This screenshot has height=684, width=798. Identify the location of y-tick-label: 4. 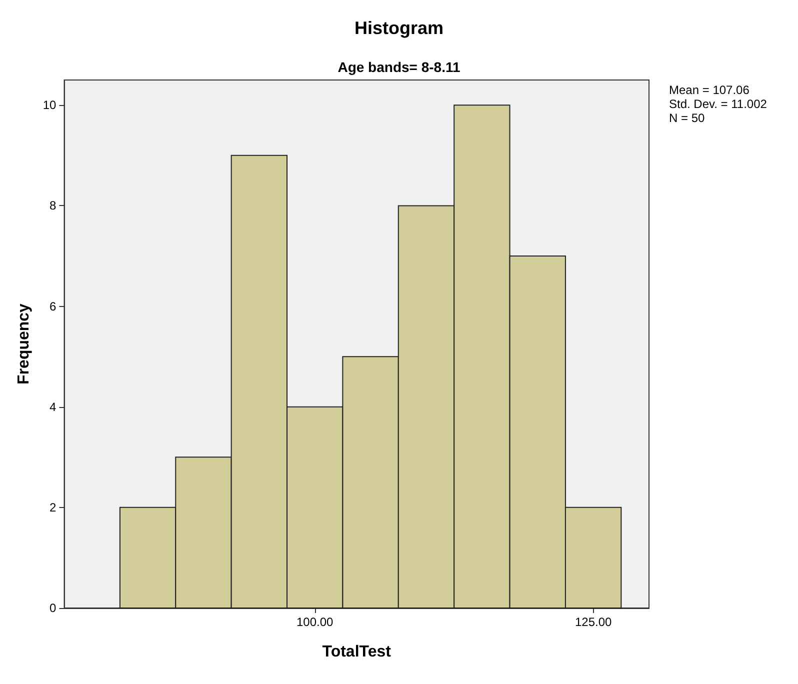
(53, 407).